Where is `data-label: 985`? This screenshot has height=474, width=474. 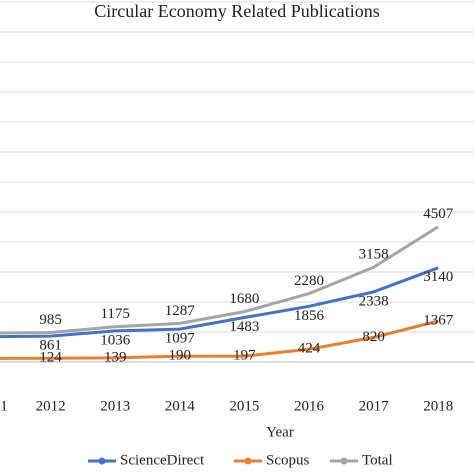
data-label: 985 is located at coordinates (50, 320).